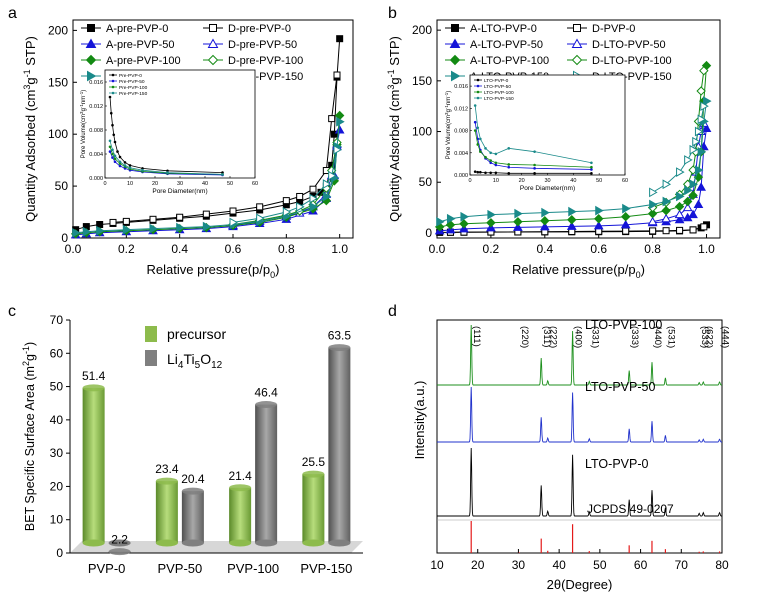 The image size is (777, 607). What do you see at coordinates (314, 462) in the screenshot?
I see `data-label: 25.5` at bounding box center [314, 462].